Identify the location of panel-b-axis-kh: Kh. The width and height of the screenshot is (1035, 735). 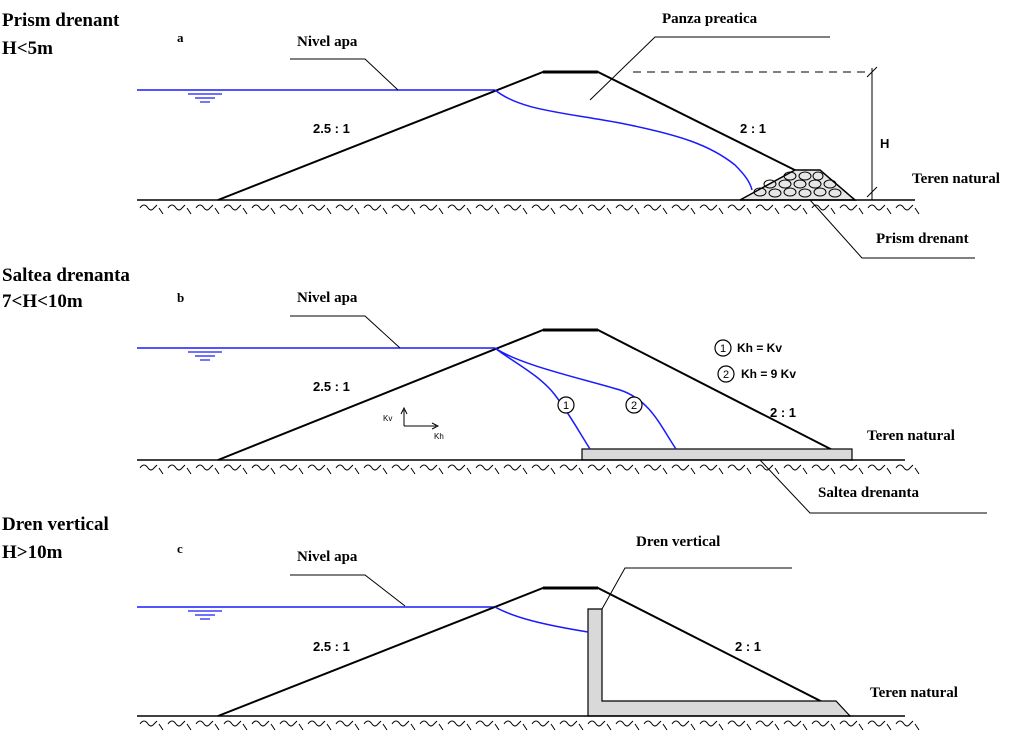
(439, 436).